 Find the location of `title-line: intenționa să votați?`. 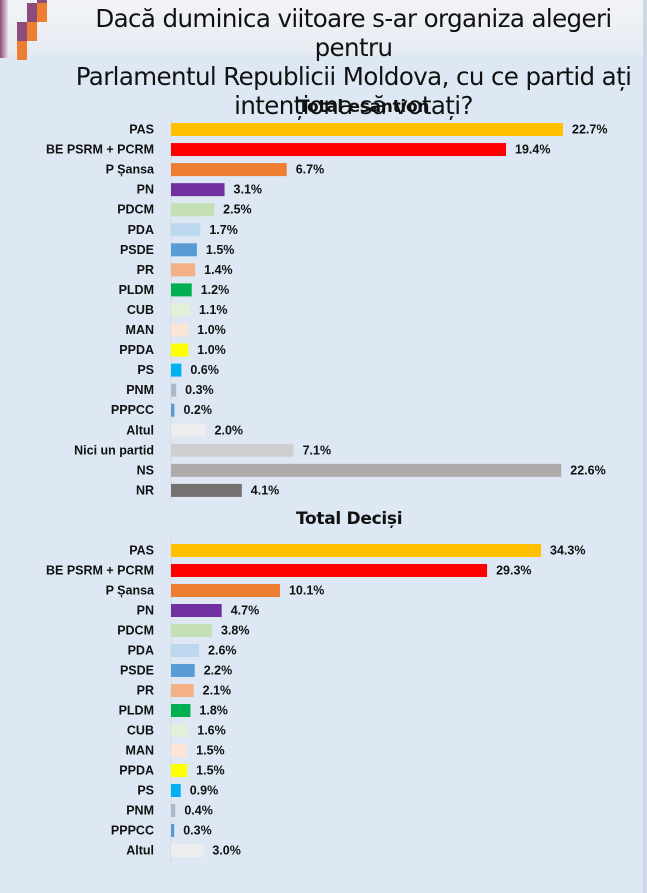

title-line: intenționa să votați? is located at coordinates (353, 105).